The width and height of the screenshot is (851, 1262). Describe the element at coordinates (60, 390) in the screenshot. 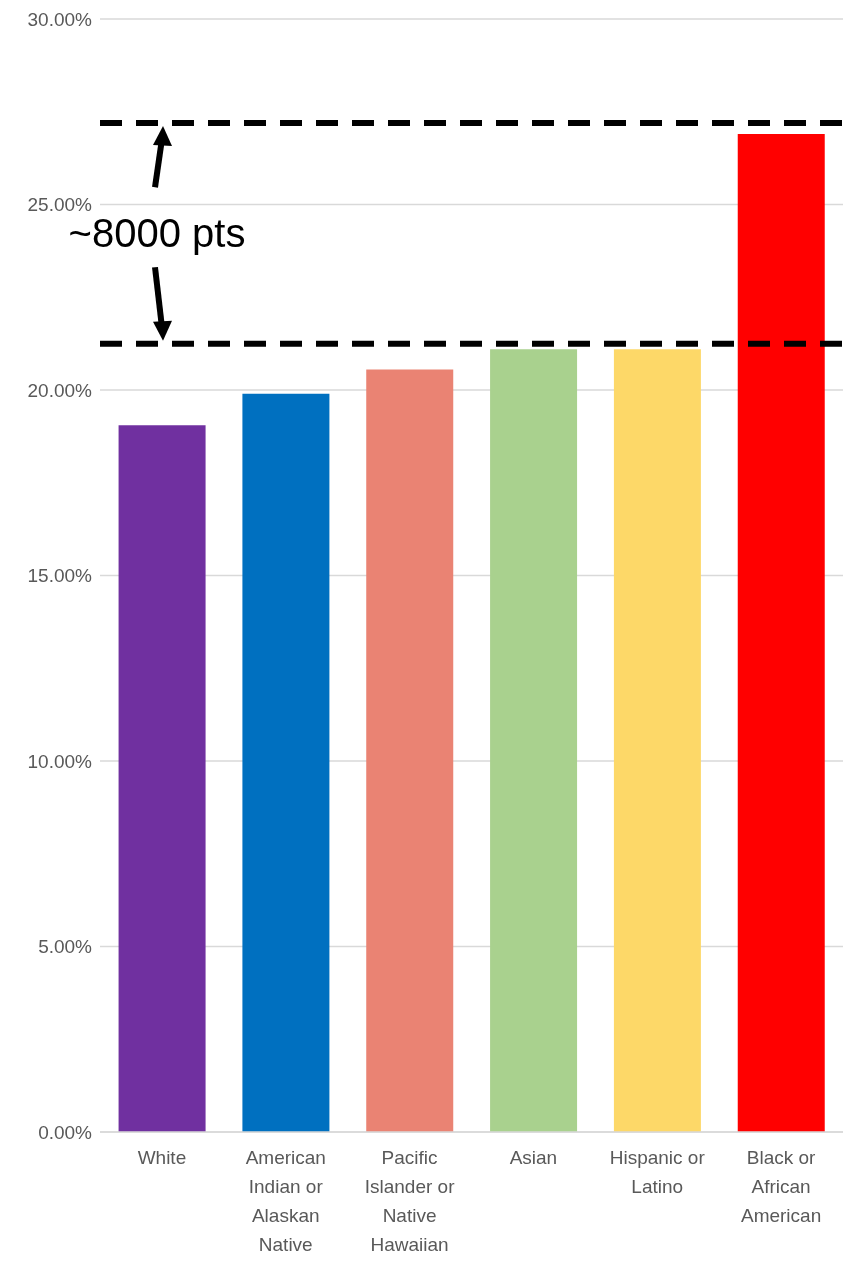

I see `y-tick-label: 20.00%` at that location.